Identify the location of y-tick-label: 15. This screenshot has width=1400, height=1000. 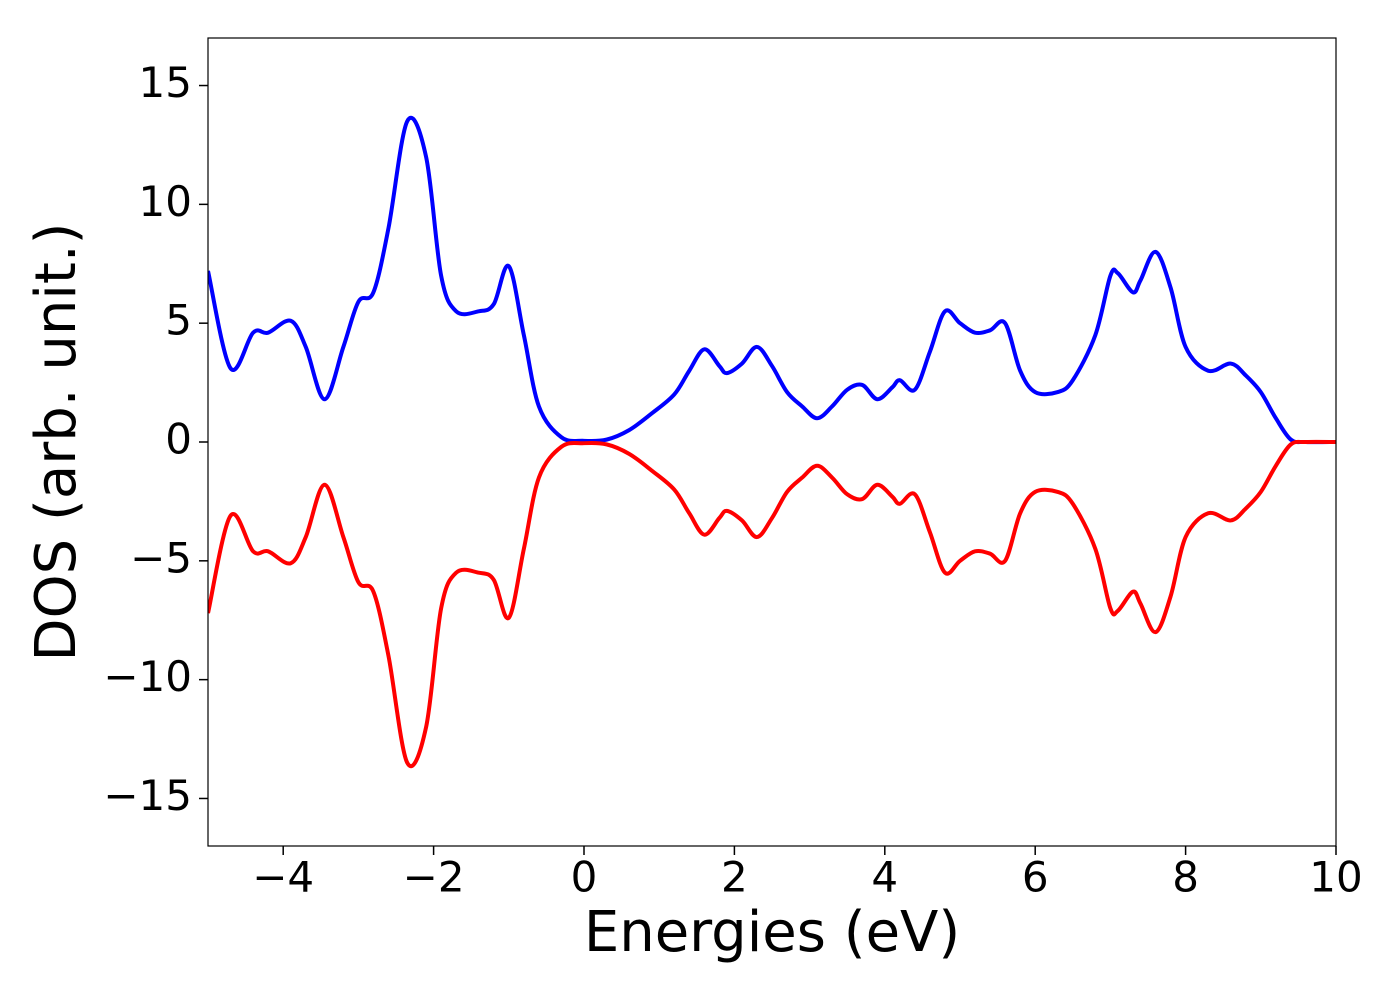
(165, 82).